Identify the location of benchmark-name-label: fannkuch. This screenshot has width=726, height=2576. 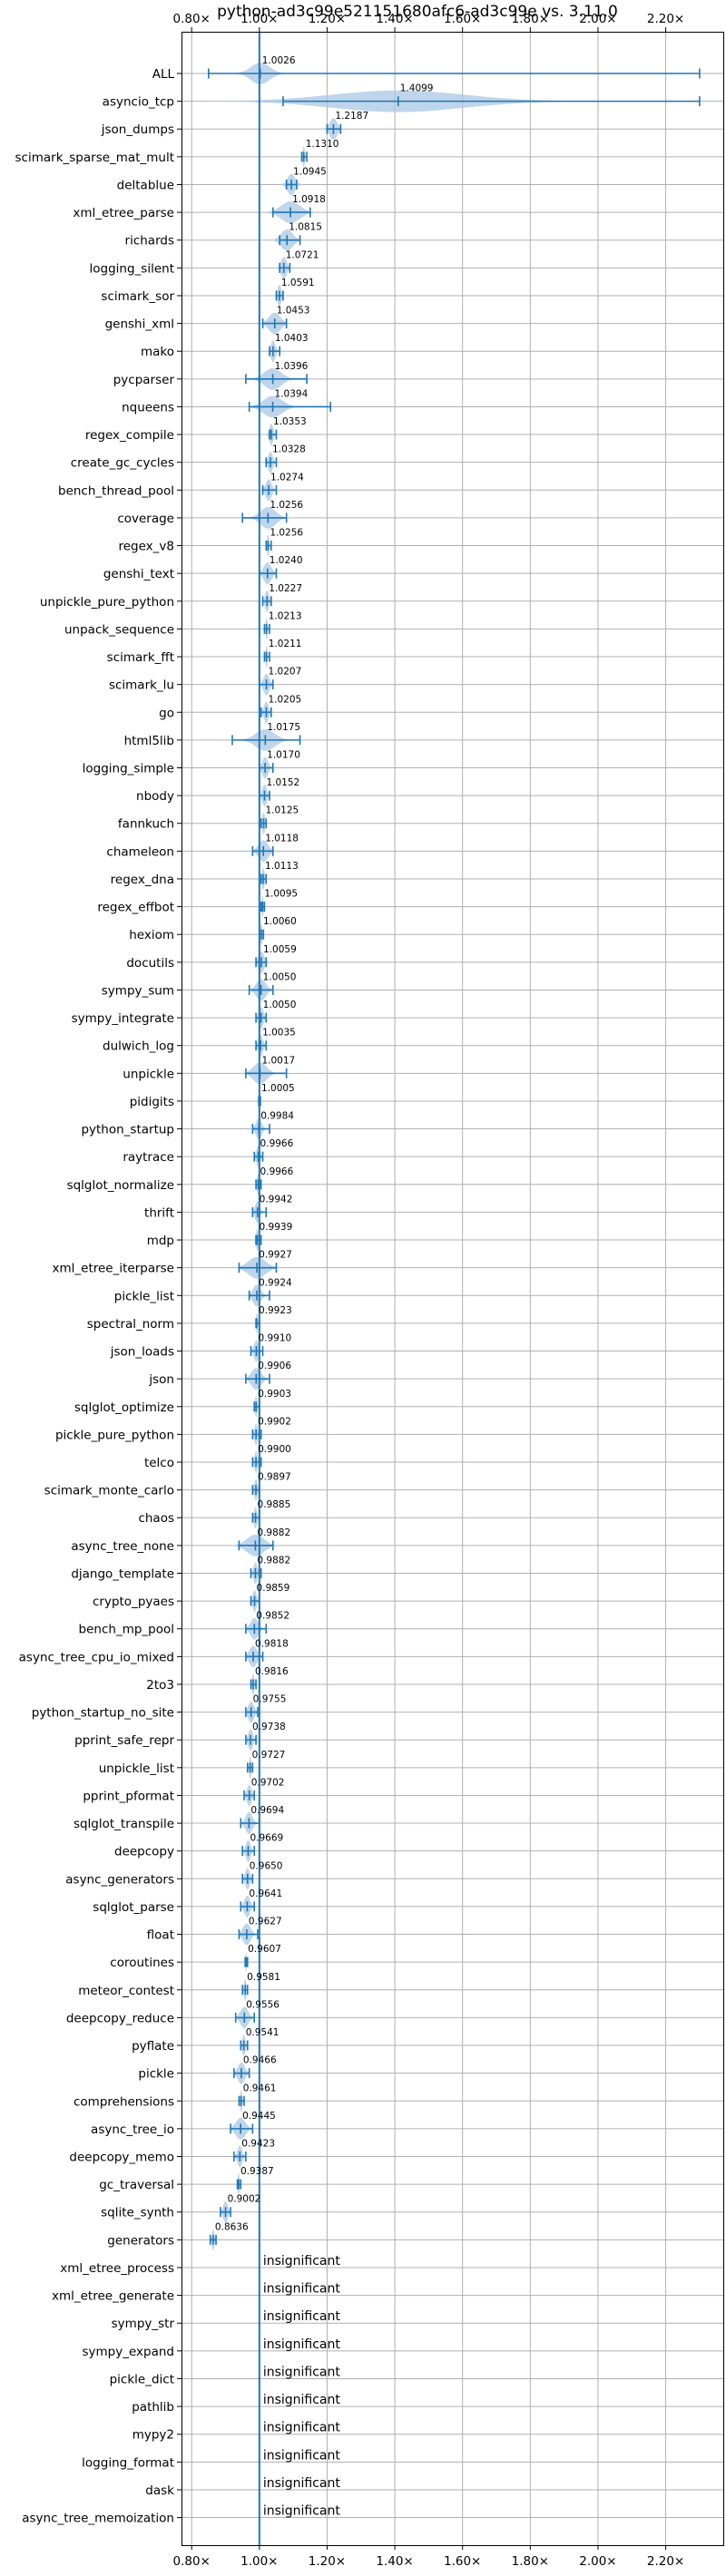
(146, 824).